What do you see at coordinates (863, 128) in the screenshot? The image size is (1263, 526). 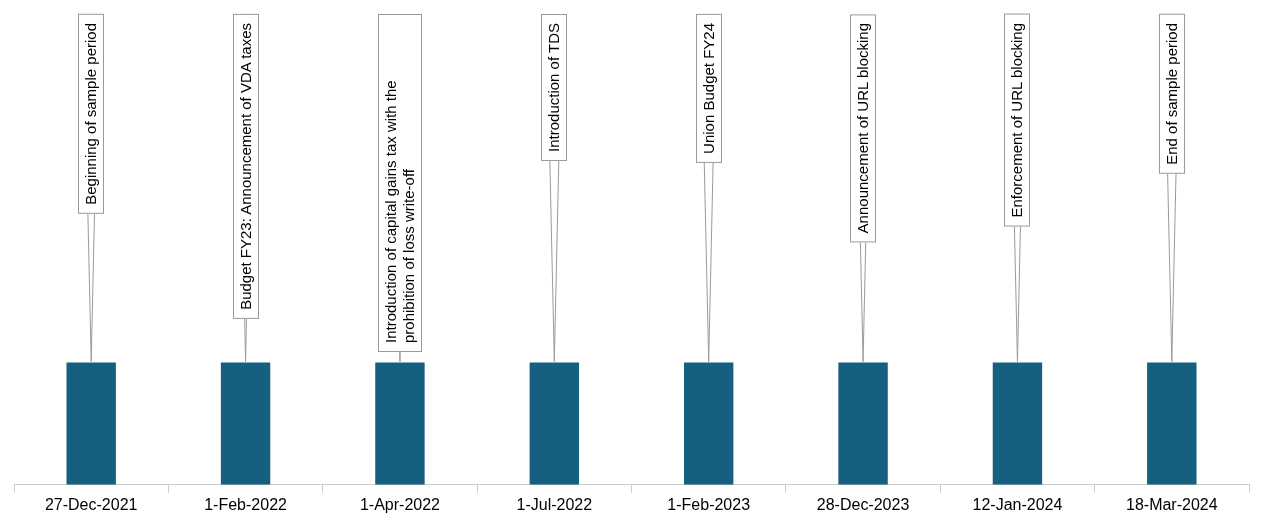 I see `text: Announcement of URL blocking` at bounding box center [863, 128].